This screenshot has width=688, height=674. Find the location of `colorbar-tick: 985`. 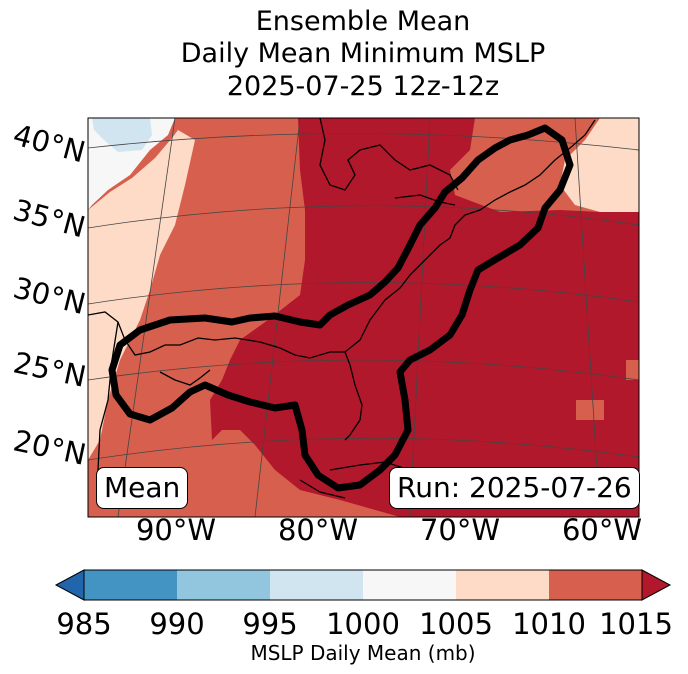

colorbar-tick: 985 is located at coordinates (84, 624).